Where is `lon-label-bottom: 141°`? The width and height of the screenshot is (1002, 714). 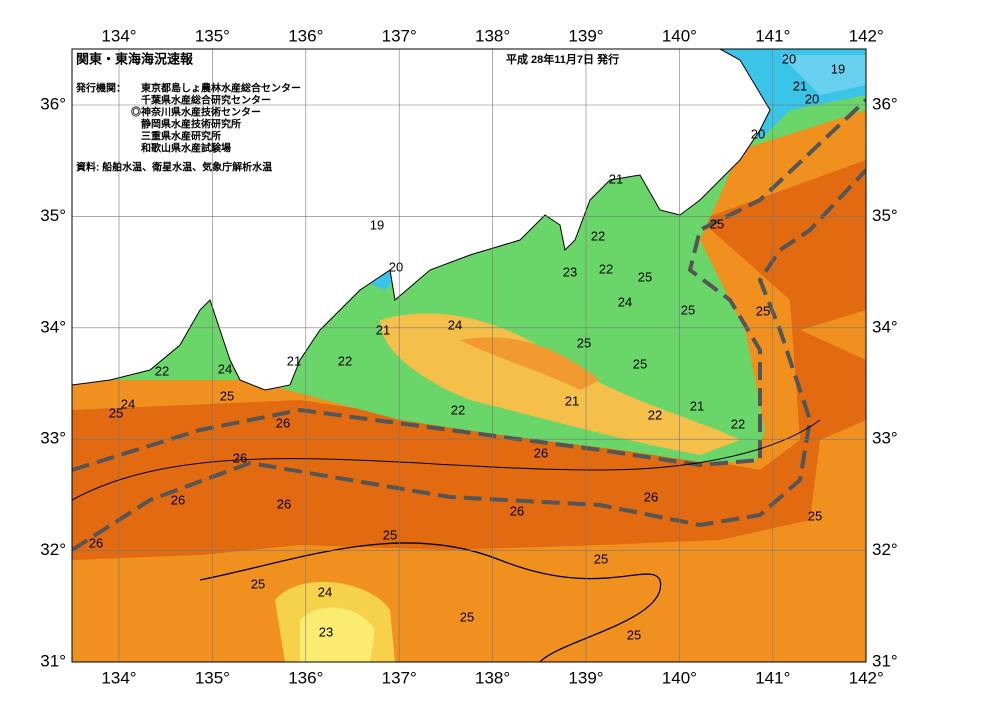 lon-label-bottom: 141° is located at coordinates (772, 677).